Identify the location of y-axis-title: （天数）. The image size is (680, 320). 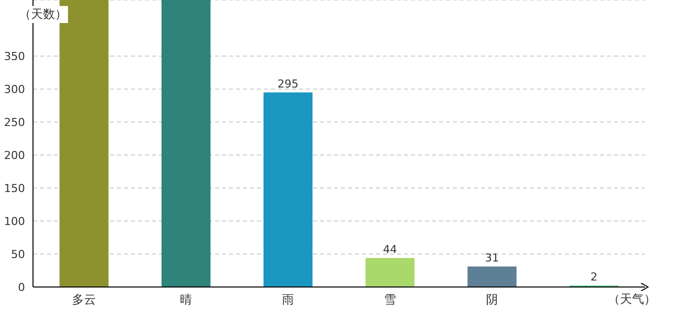
(43, 14).